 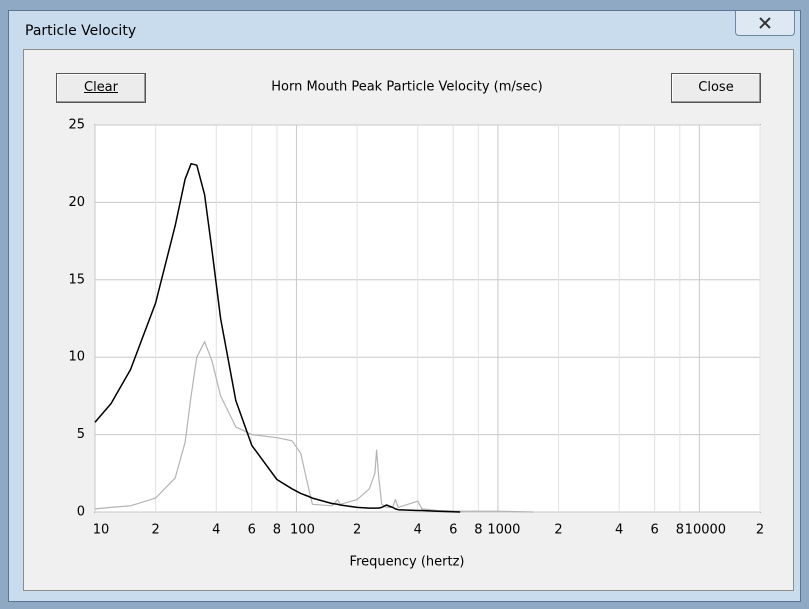 What do you see at coordinates (716, 88) in the screenshot?
I see `close-button: Close` at bounding box center [716, 88].